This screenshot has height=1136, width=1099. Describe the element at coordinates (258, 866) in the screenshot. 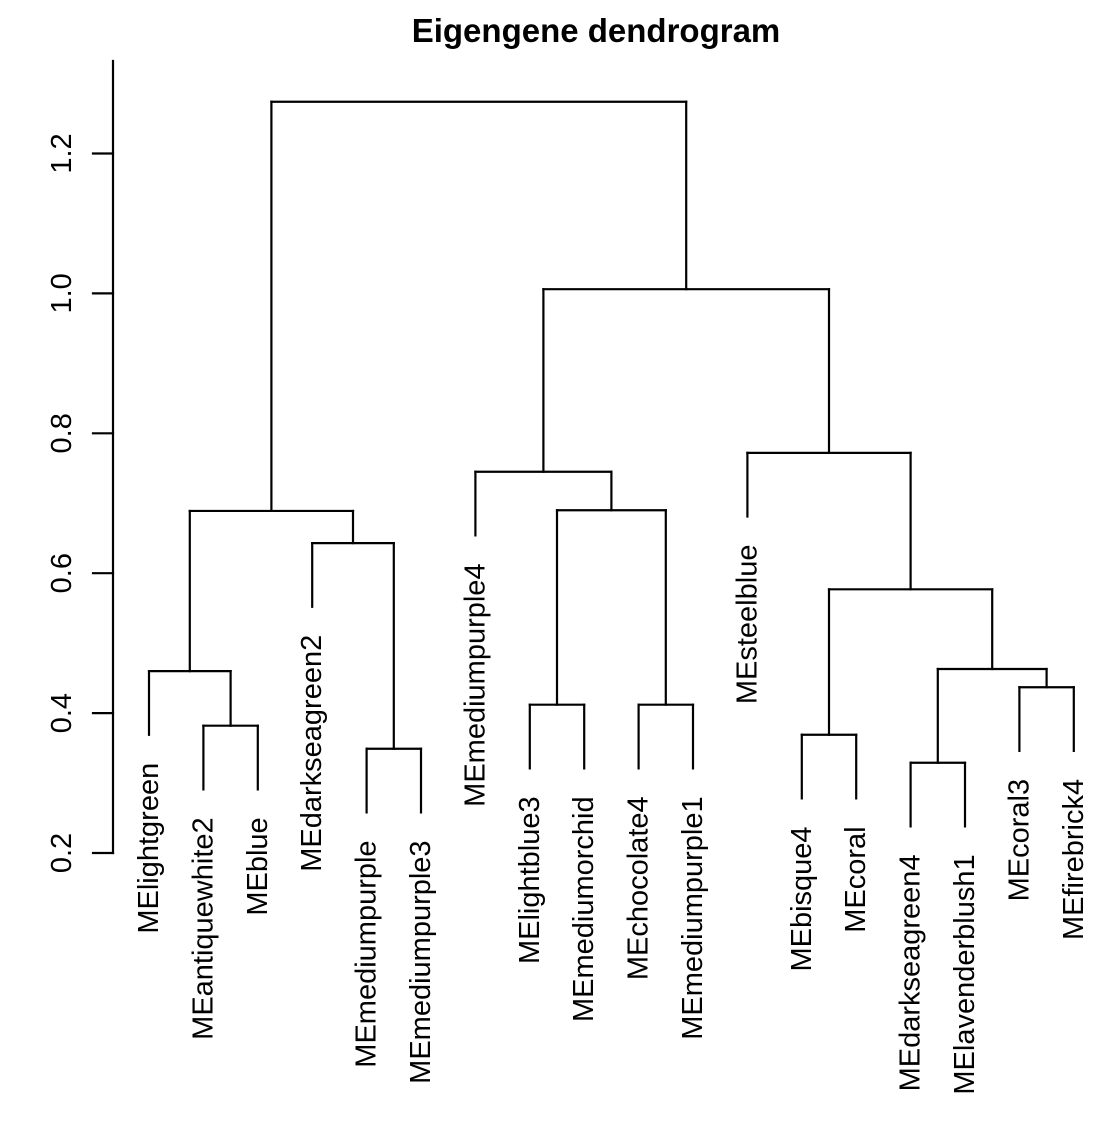

I see `leaf-label: MEblue` at that location.